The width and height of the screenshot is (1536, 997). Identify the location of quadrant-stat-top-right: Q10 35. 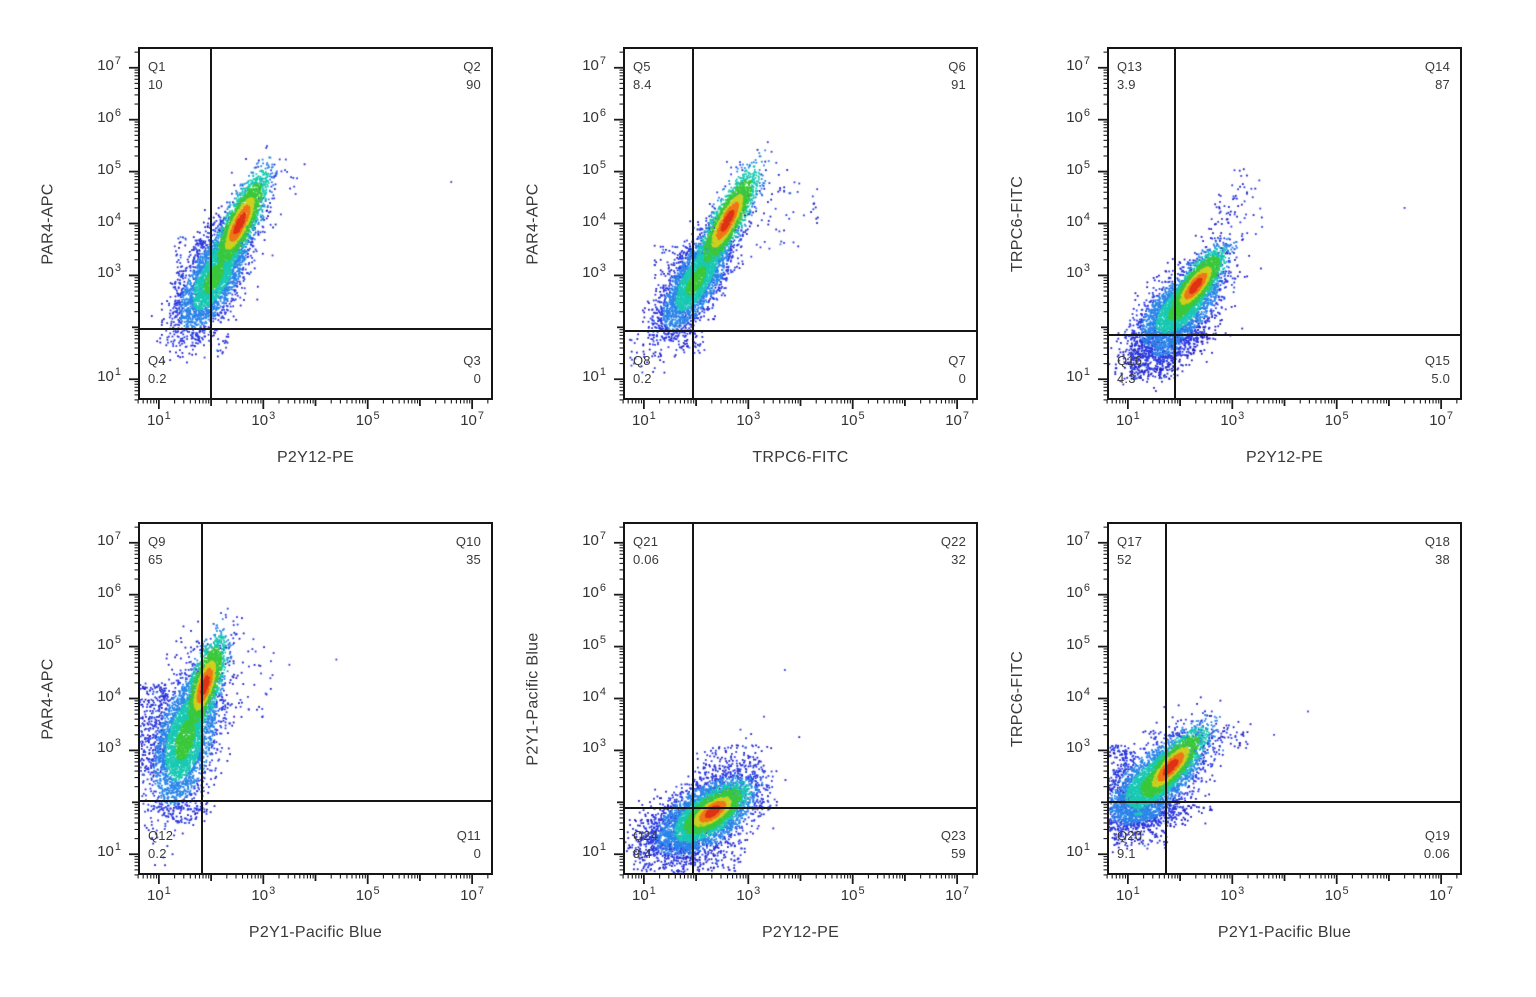
(468, 550).